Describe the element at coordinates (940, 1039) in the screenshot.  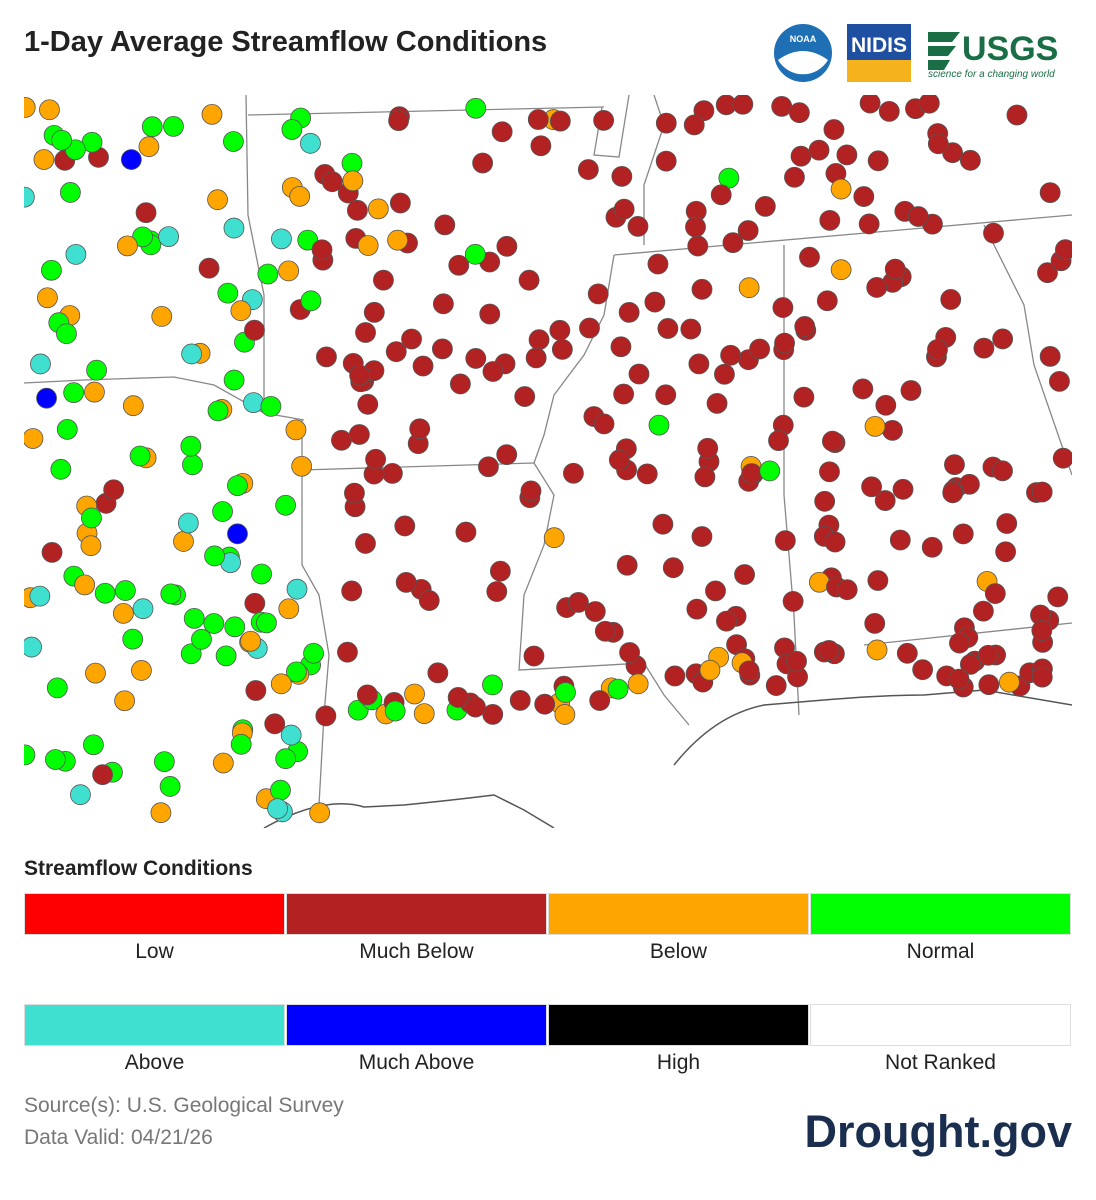
I see `legend-item: Not Ranked` at that location.